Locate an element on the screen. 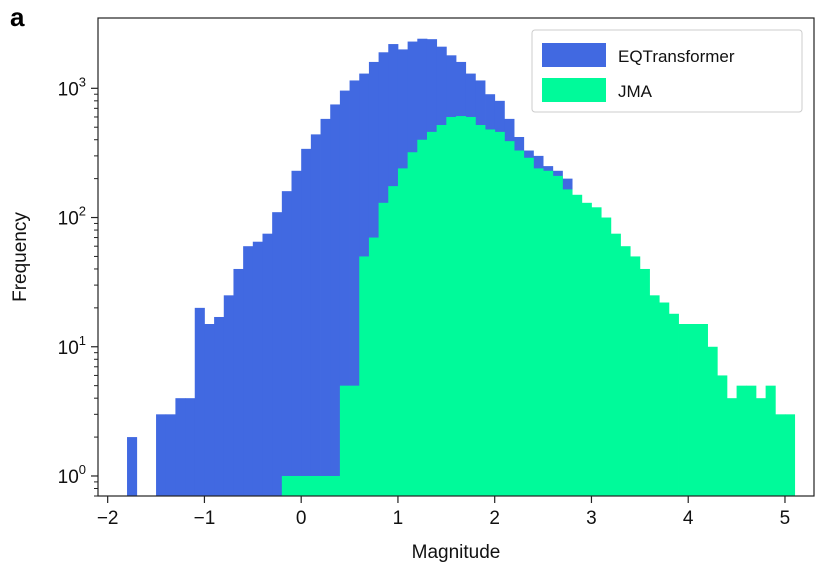 This screenshot has height=574, width=830. x-tick-label: 1 is located at coordinates (398, 518).